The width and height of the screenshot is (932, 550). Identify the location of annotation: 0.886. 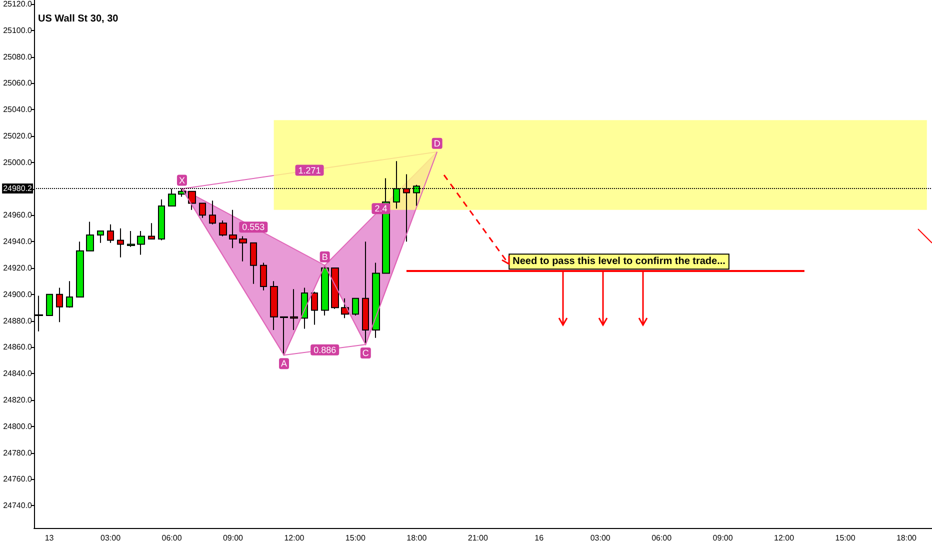
(325, 349).